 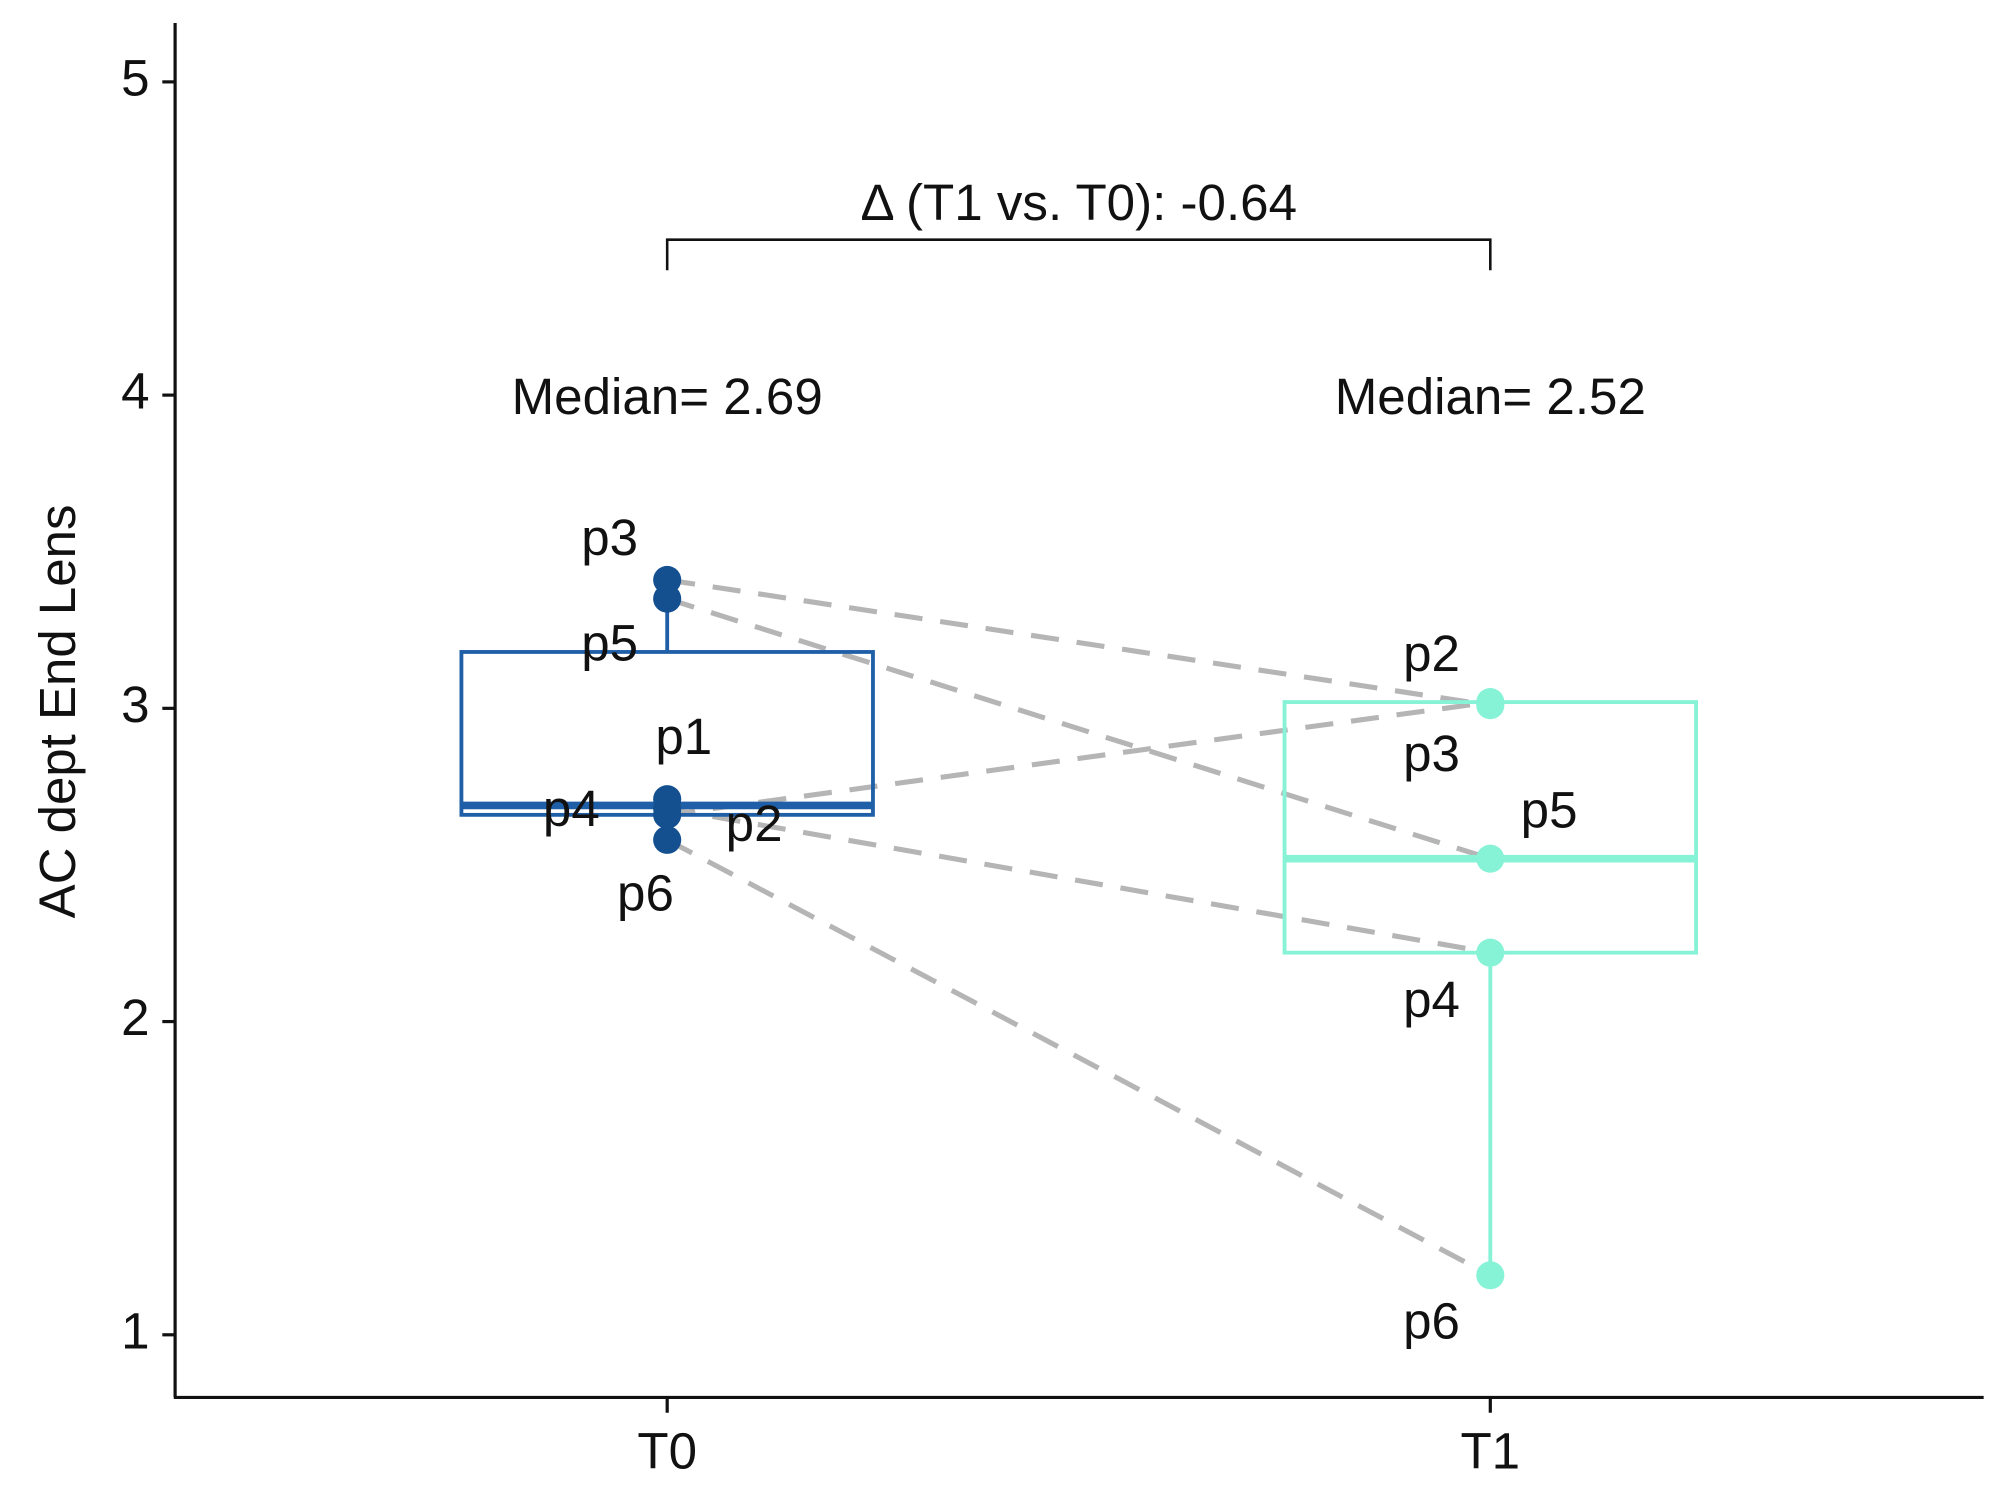 I want to click on x-tick-label: T1, so click(x=1490, y=1450).